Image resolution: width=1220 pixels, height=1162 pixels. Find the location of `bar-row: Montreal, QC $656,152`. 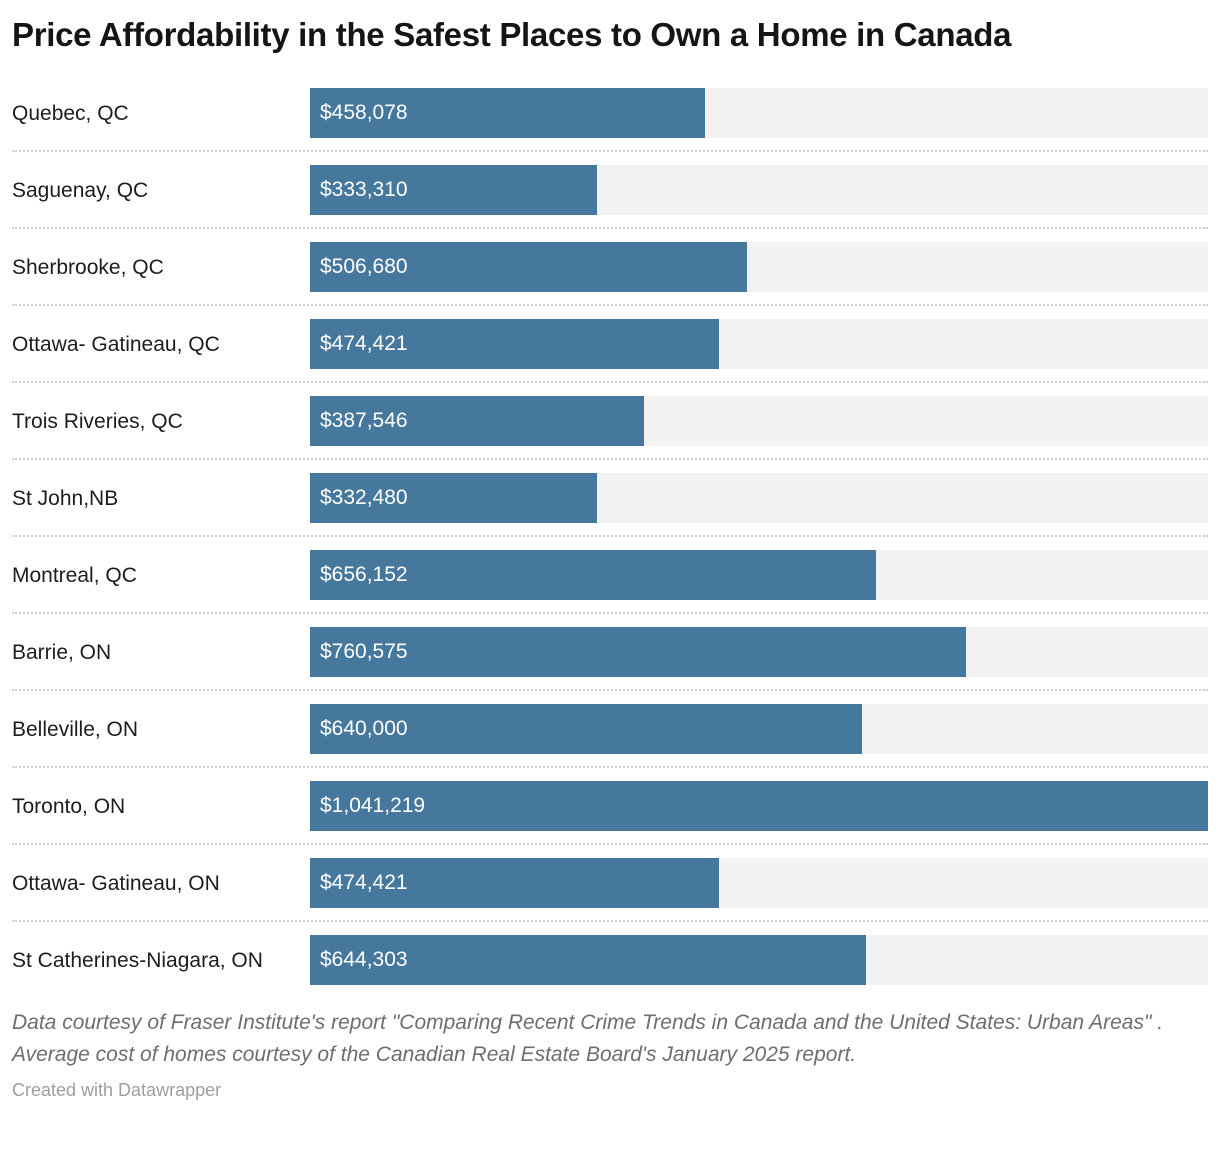

bar-row: Montreal, QC $656,152 is located at coordinates (610, 582).